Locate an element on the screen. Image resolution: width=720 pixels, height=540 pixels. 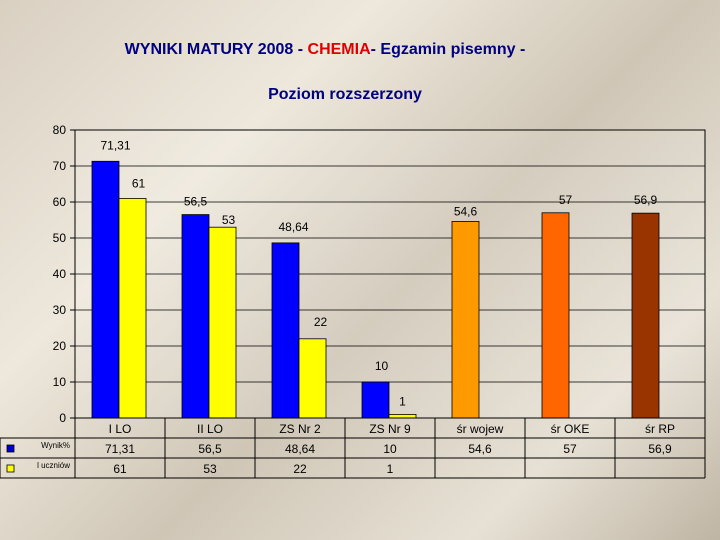
data-label: 48,64 is located at coordinates (293, 227).